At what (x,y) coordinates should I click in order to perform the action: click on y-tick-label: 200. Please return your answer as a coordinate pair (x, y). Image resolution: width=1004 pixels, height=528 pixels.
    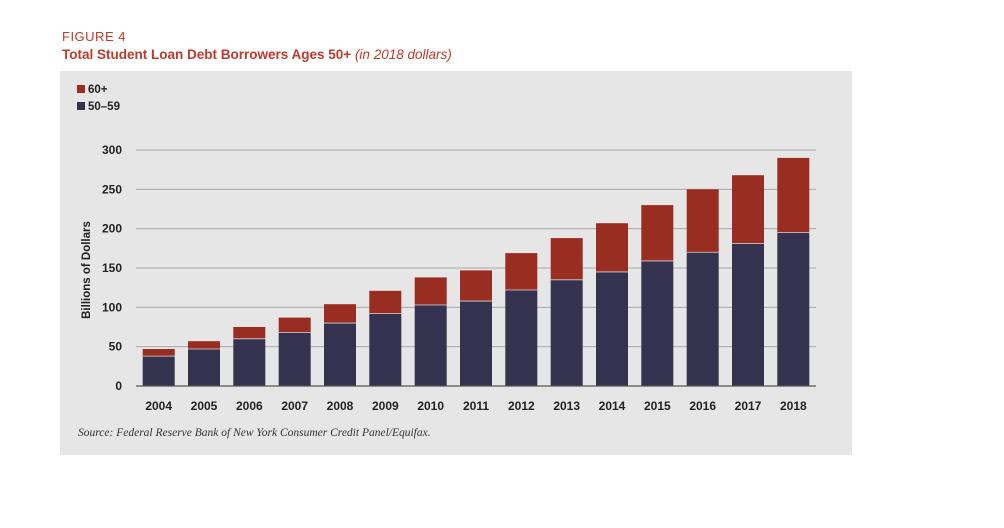
    Looking at the image, I should click on (112, 229).